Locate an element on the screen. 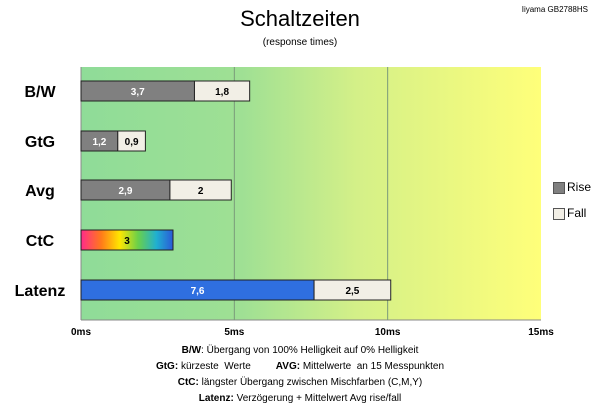  x-tick-label: 10ms is located at coordinates (388, 332).